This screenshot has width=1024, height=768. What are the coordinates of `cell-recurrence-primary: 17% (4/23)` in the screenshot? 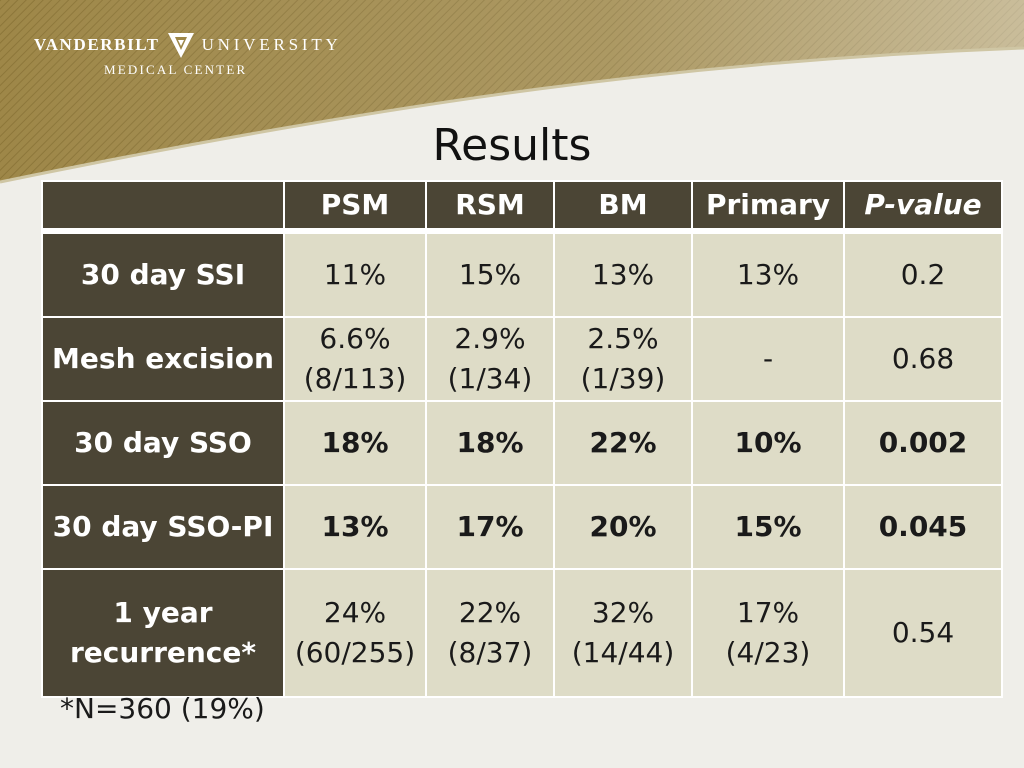 It's located at (768, 633).